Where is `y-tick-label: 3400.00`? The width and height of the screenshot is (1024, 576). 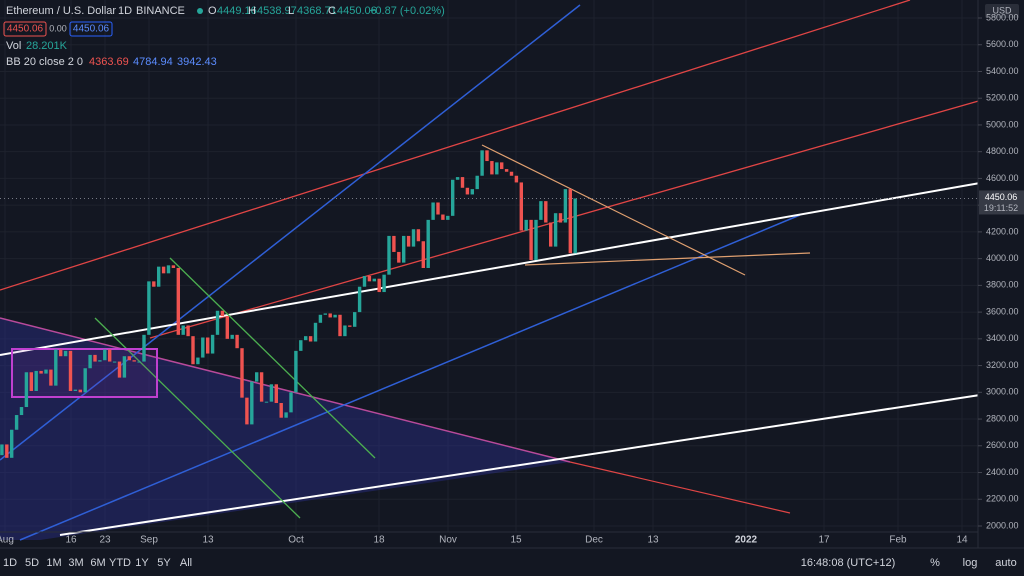 y-tick-label: 3400.00 is located at coordinates (1002, 338).